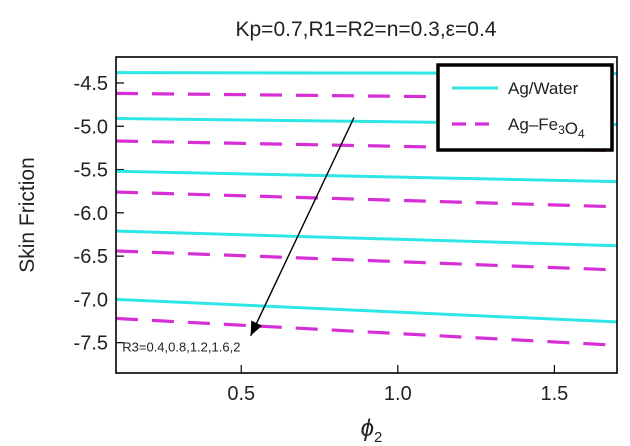 This screenshot has width=630, height=446. What do you see at coordinates (27, 215) in the screenshot?
I see `y-axis-label: Skin Friction` at bounding box center [27, 215].